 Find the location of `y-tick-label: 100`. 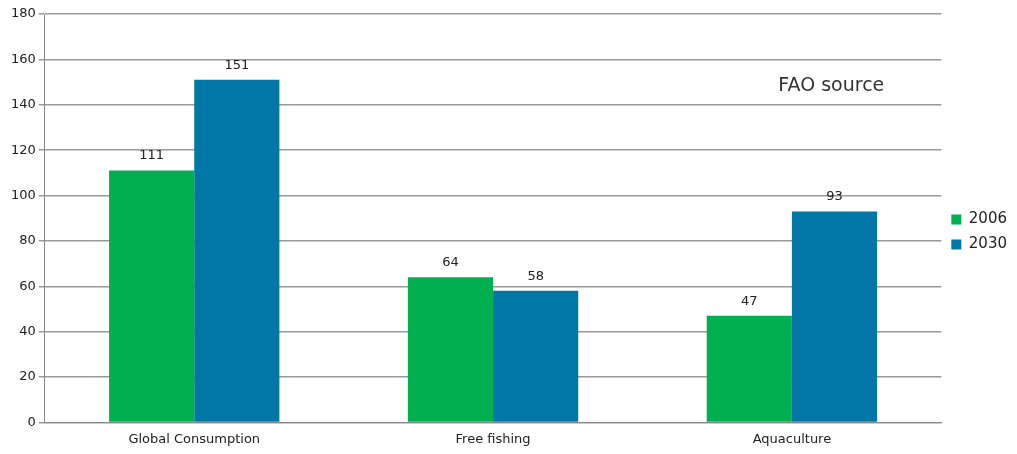

y-tick-label: 100 is located at coordinates (23, 194).